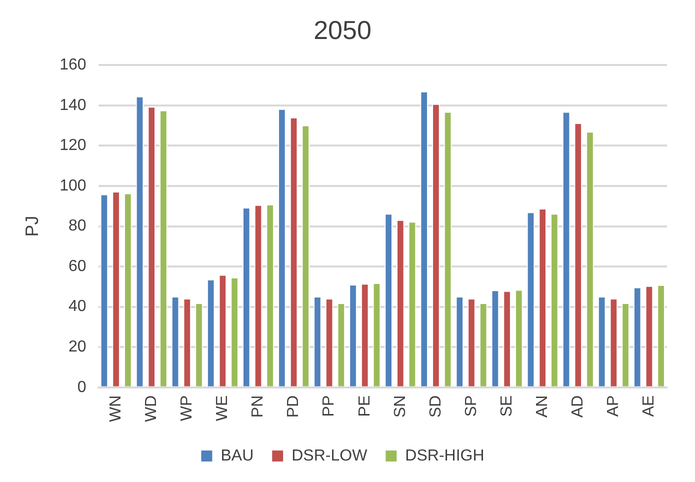 This screenshot has width=695, height=482. I want to click on y-tick-label: 40, so click(77, 307).